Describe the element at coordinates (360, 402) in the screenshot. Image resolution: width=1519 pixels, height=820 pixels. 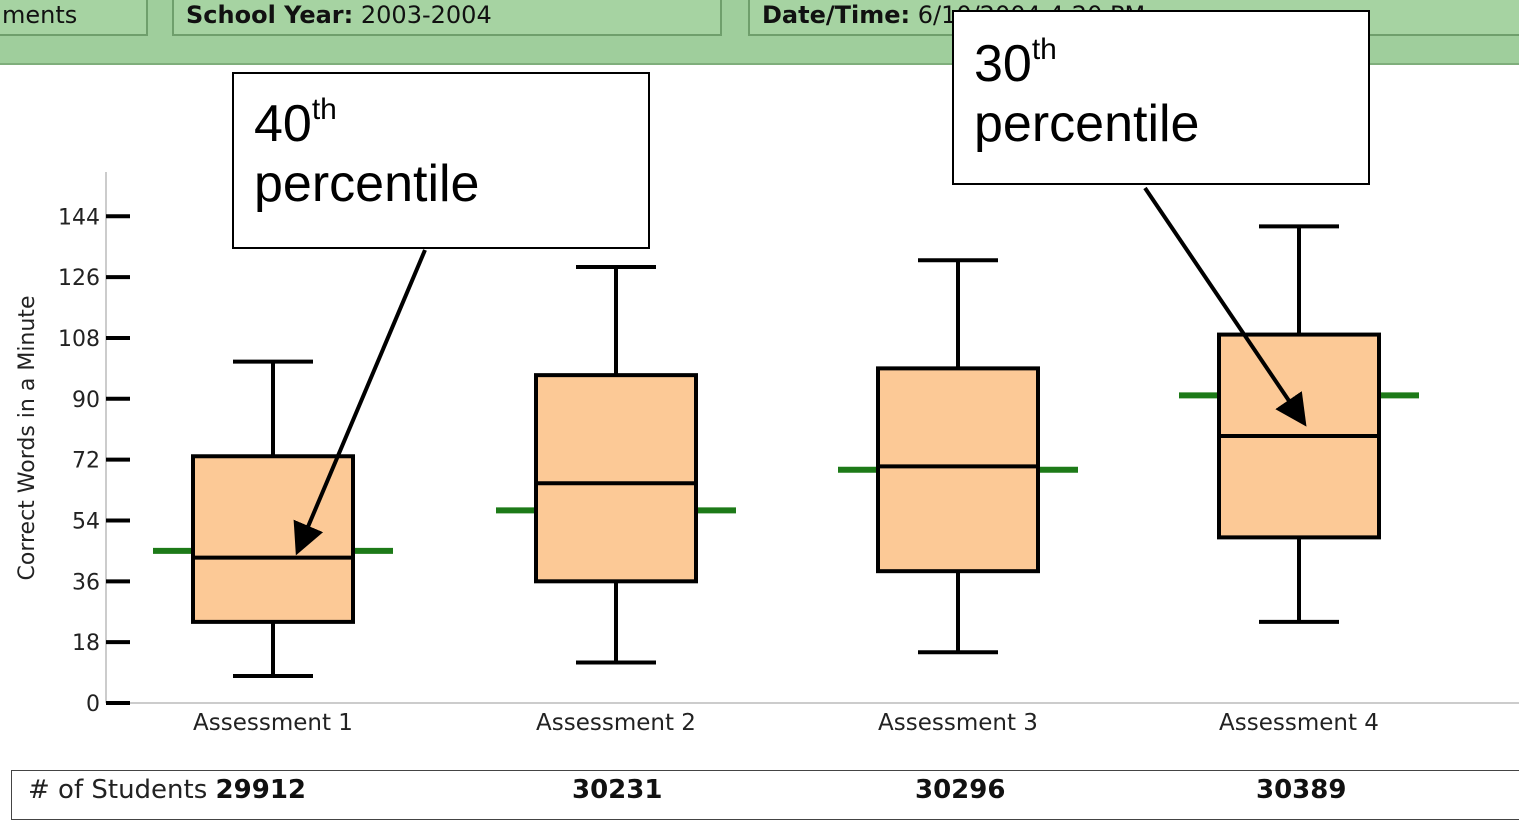
I see `arrow-40th-percentile` at that location.